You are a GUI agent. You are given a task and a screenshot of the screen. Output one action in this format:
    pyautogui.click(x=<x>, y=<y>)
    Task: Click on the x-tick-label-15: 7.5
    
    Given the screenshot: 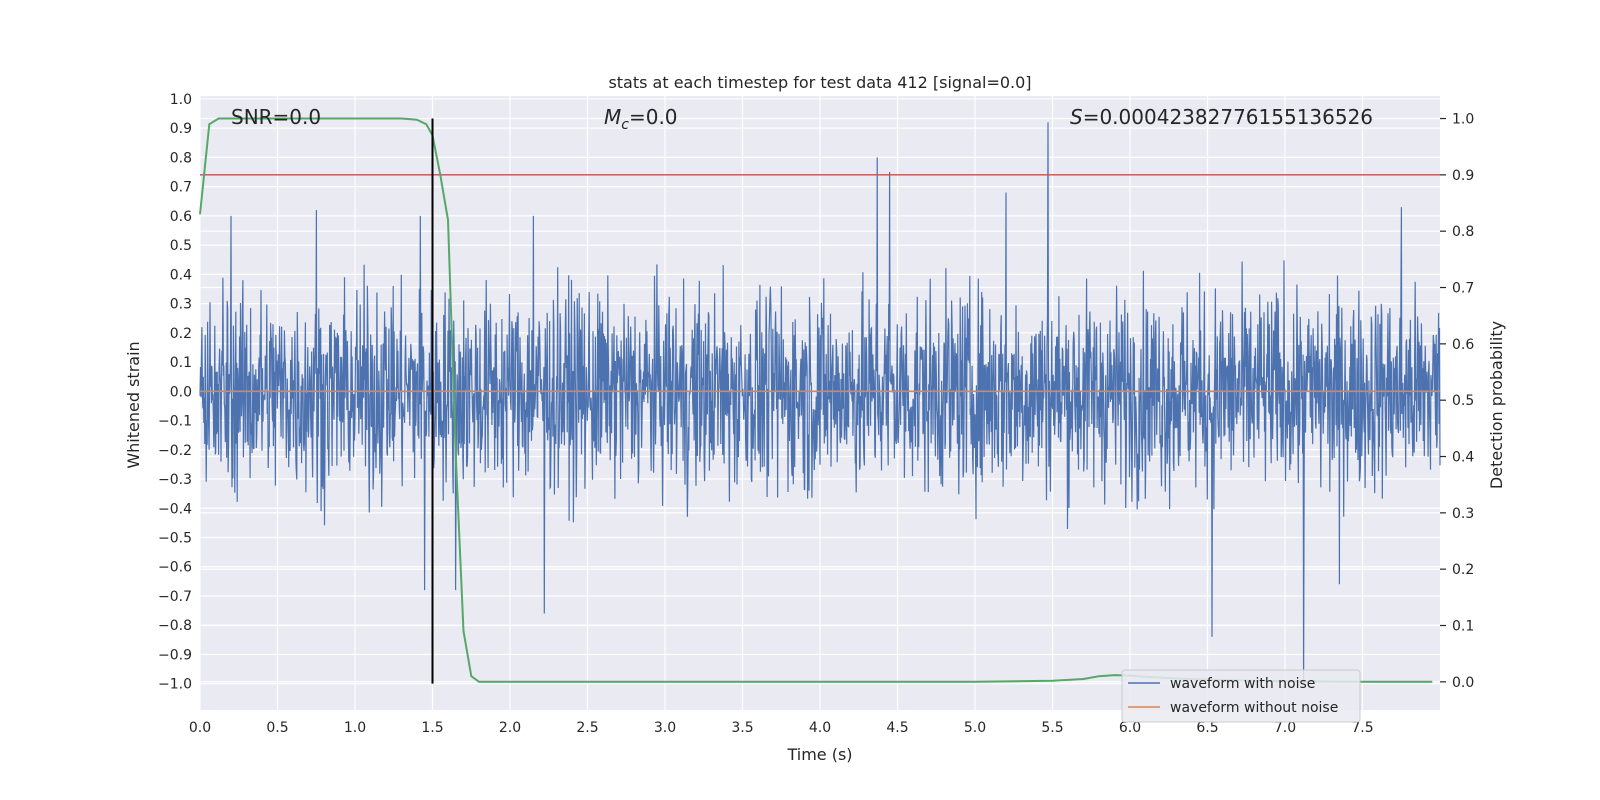 What is the action you would take?
    pyautogui.click(x=1362, y=728)
    